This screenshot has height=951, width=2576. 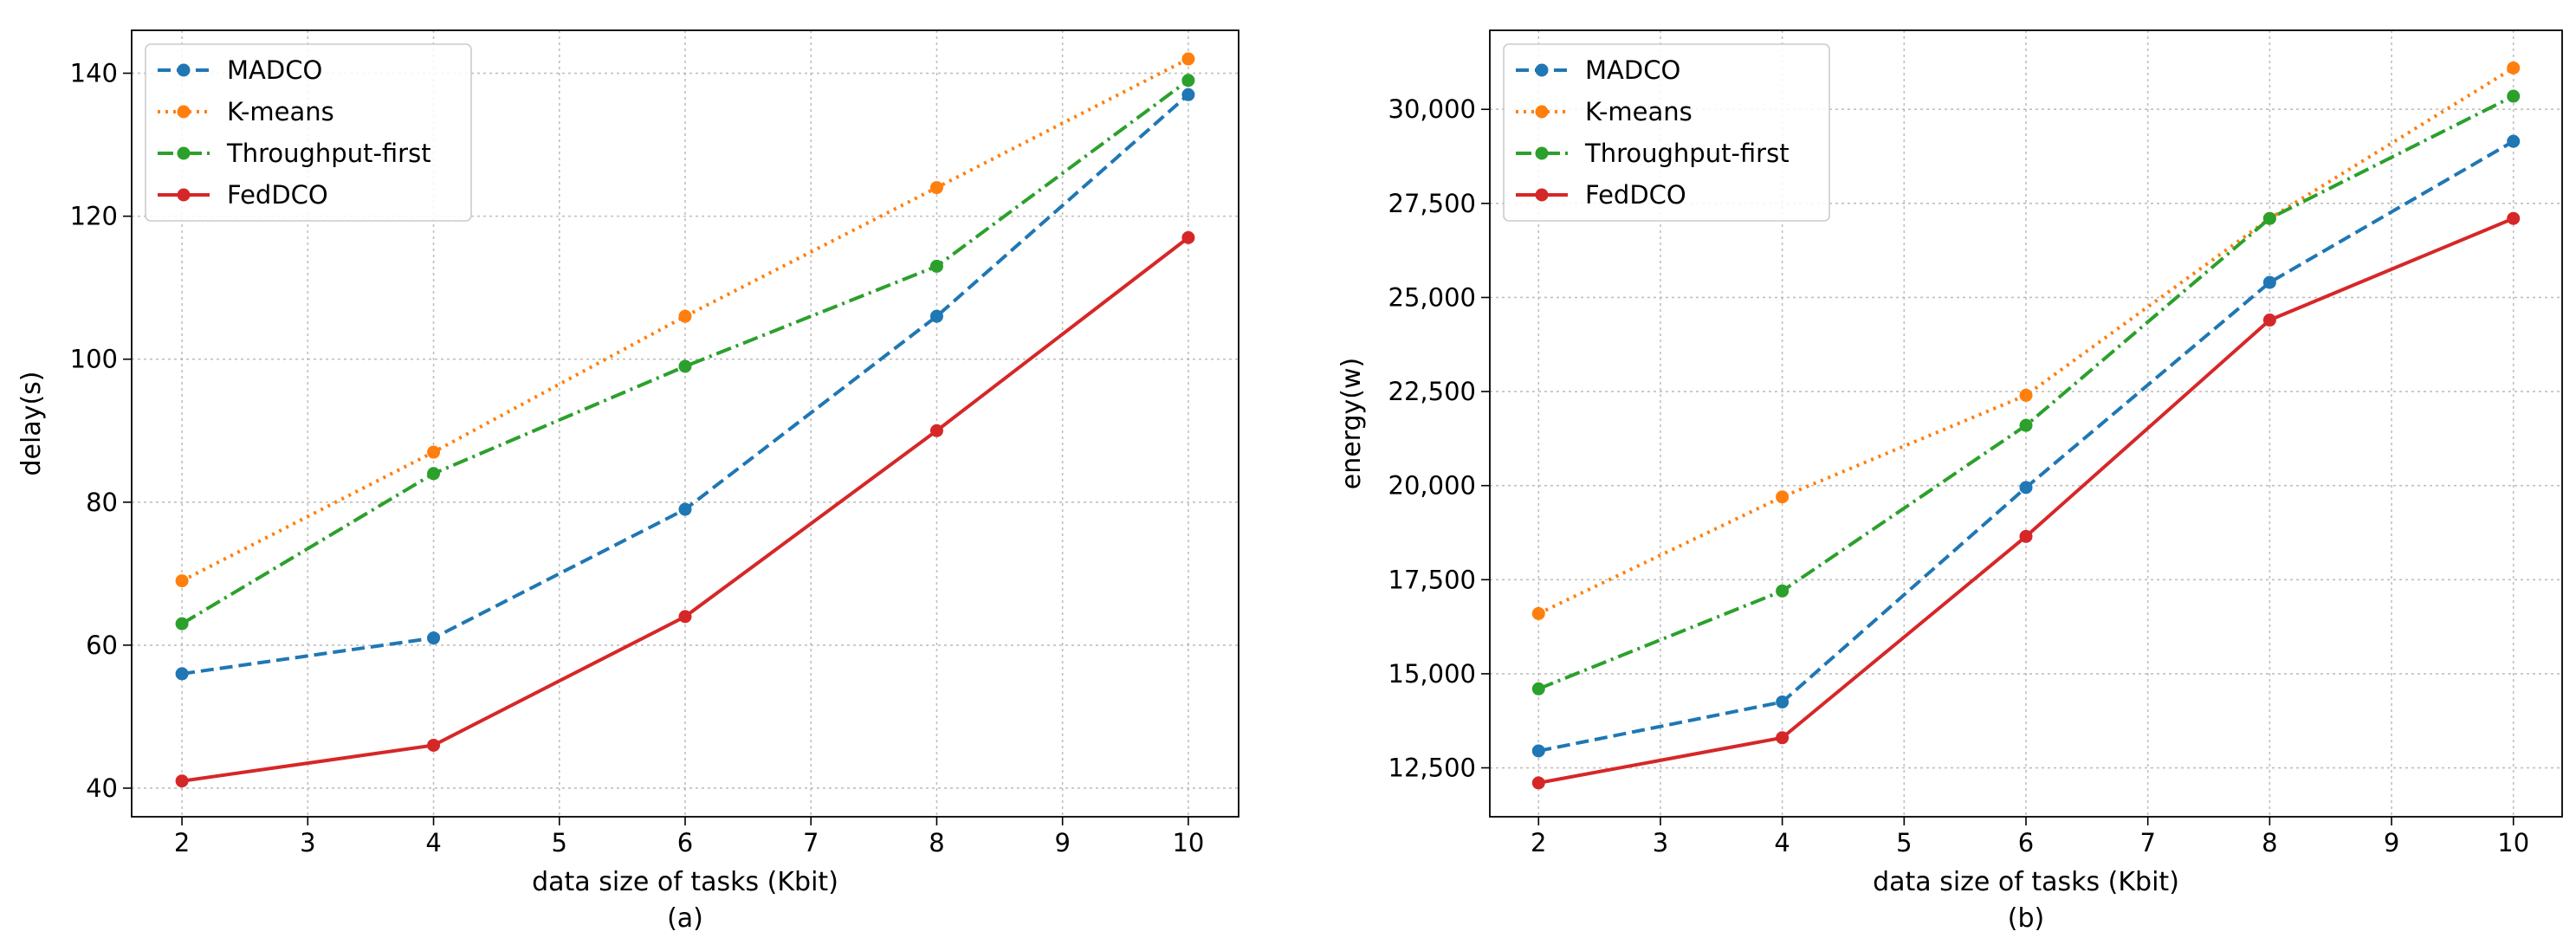 I want to click on y-tick-label: 22,500, so click(x=1432, y=391).